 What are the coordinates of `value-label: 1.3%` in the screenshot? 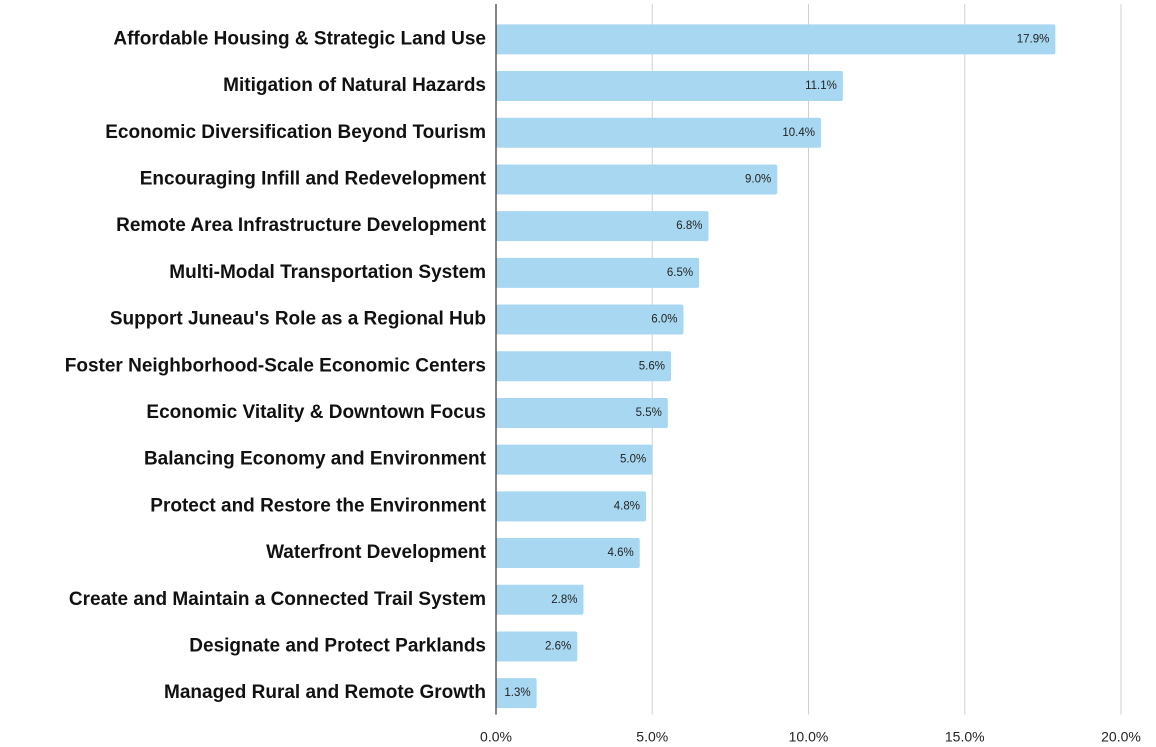 It's located at (517, 693).